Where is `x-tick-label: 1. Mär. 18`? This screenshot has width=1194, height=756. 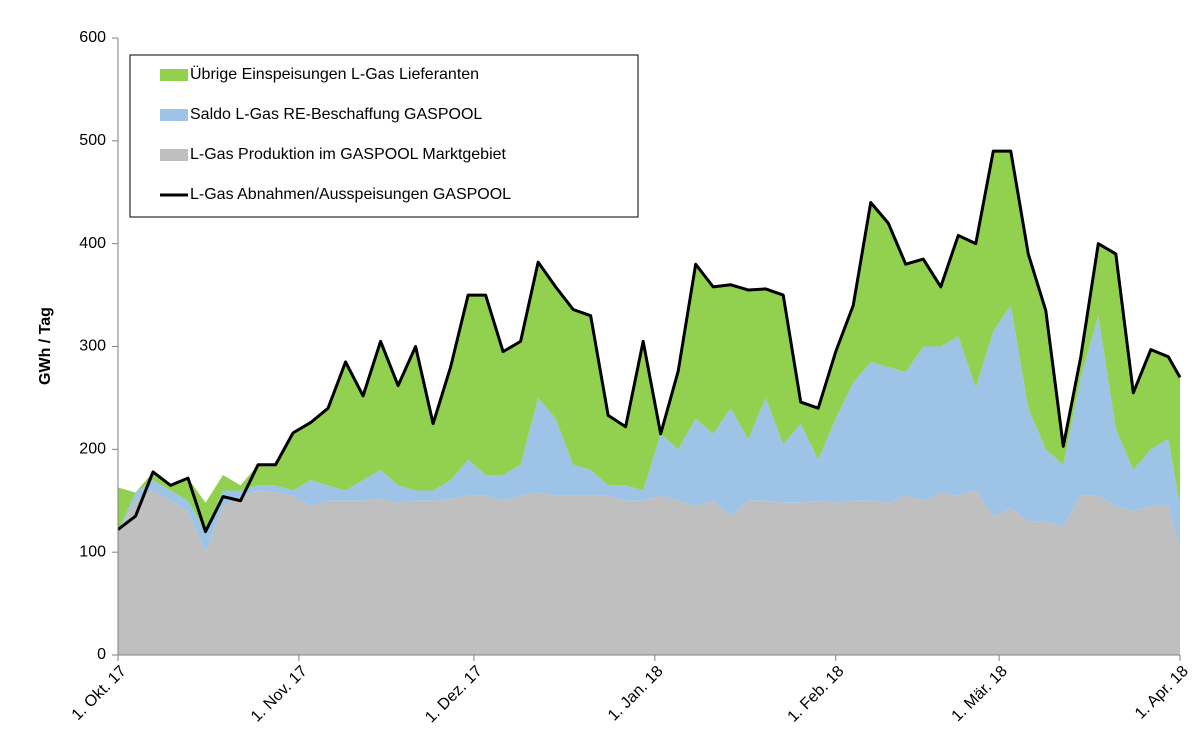
x-tick-label: 1. Mär. 18 is located at coordinates (980, 694).